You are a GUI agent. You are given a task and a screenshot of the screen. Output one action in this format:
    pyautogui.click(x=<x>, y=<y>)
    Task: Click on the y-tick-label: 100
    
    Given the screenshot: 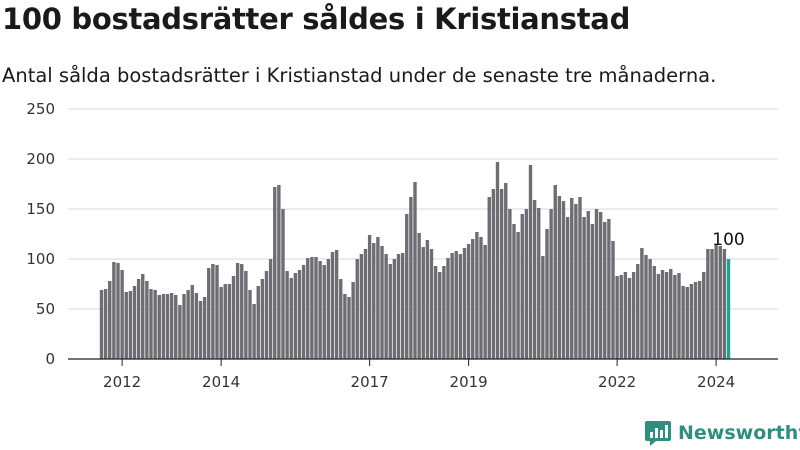 What is the action you would take?
    pyautogui.click(x=40, y=259)
    